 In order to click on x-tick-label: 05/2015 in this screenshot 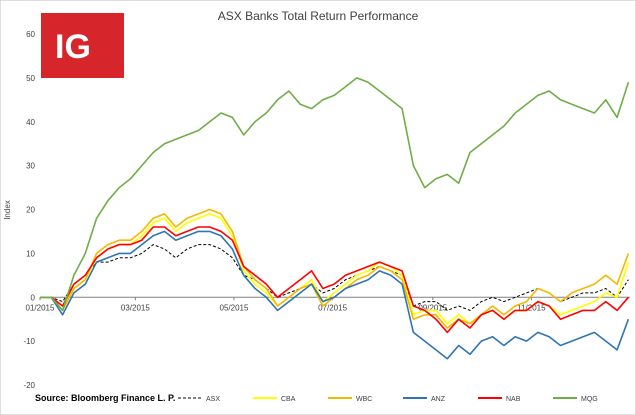, I will do `click(234, 307)`.